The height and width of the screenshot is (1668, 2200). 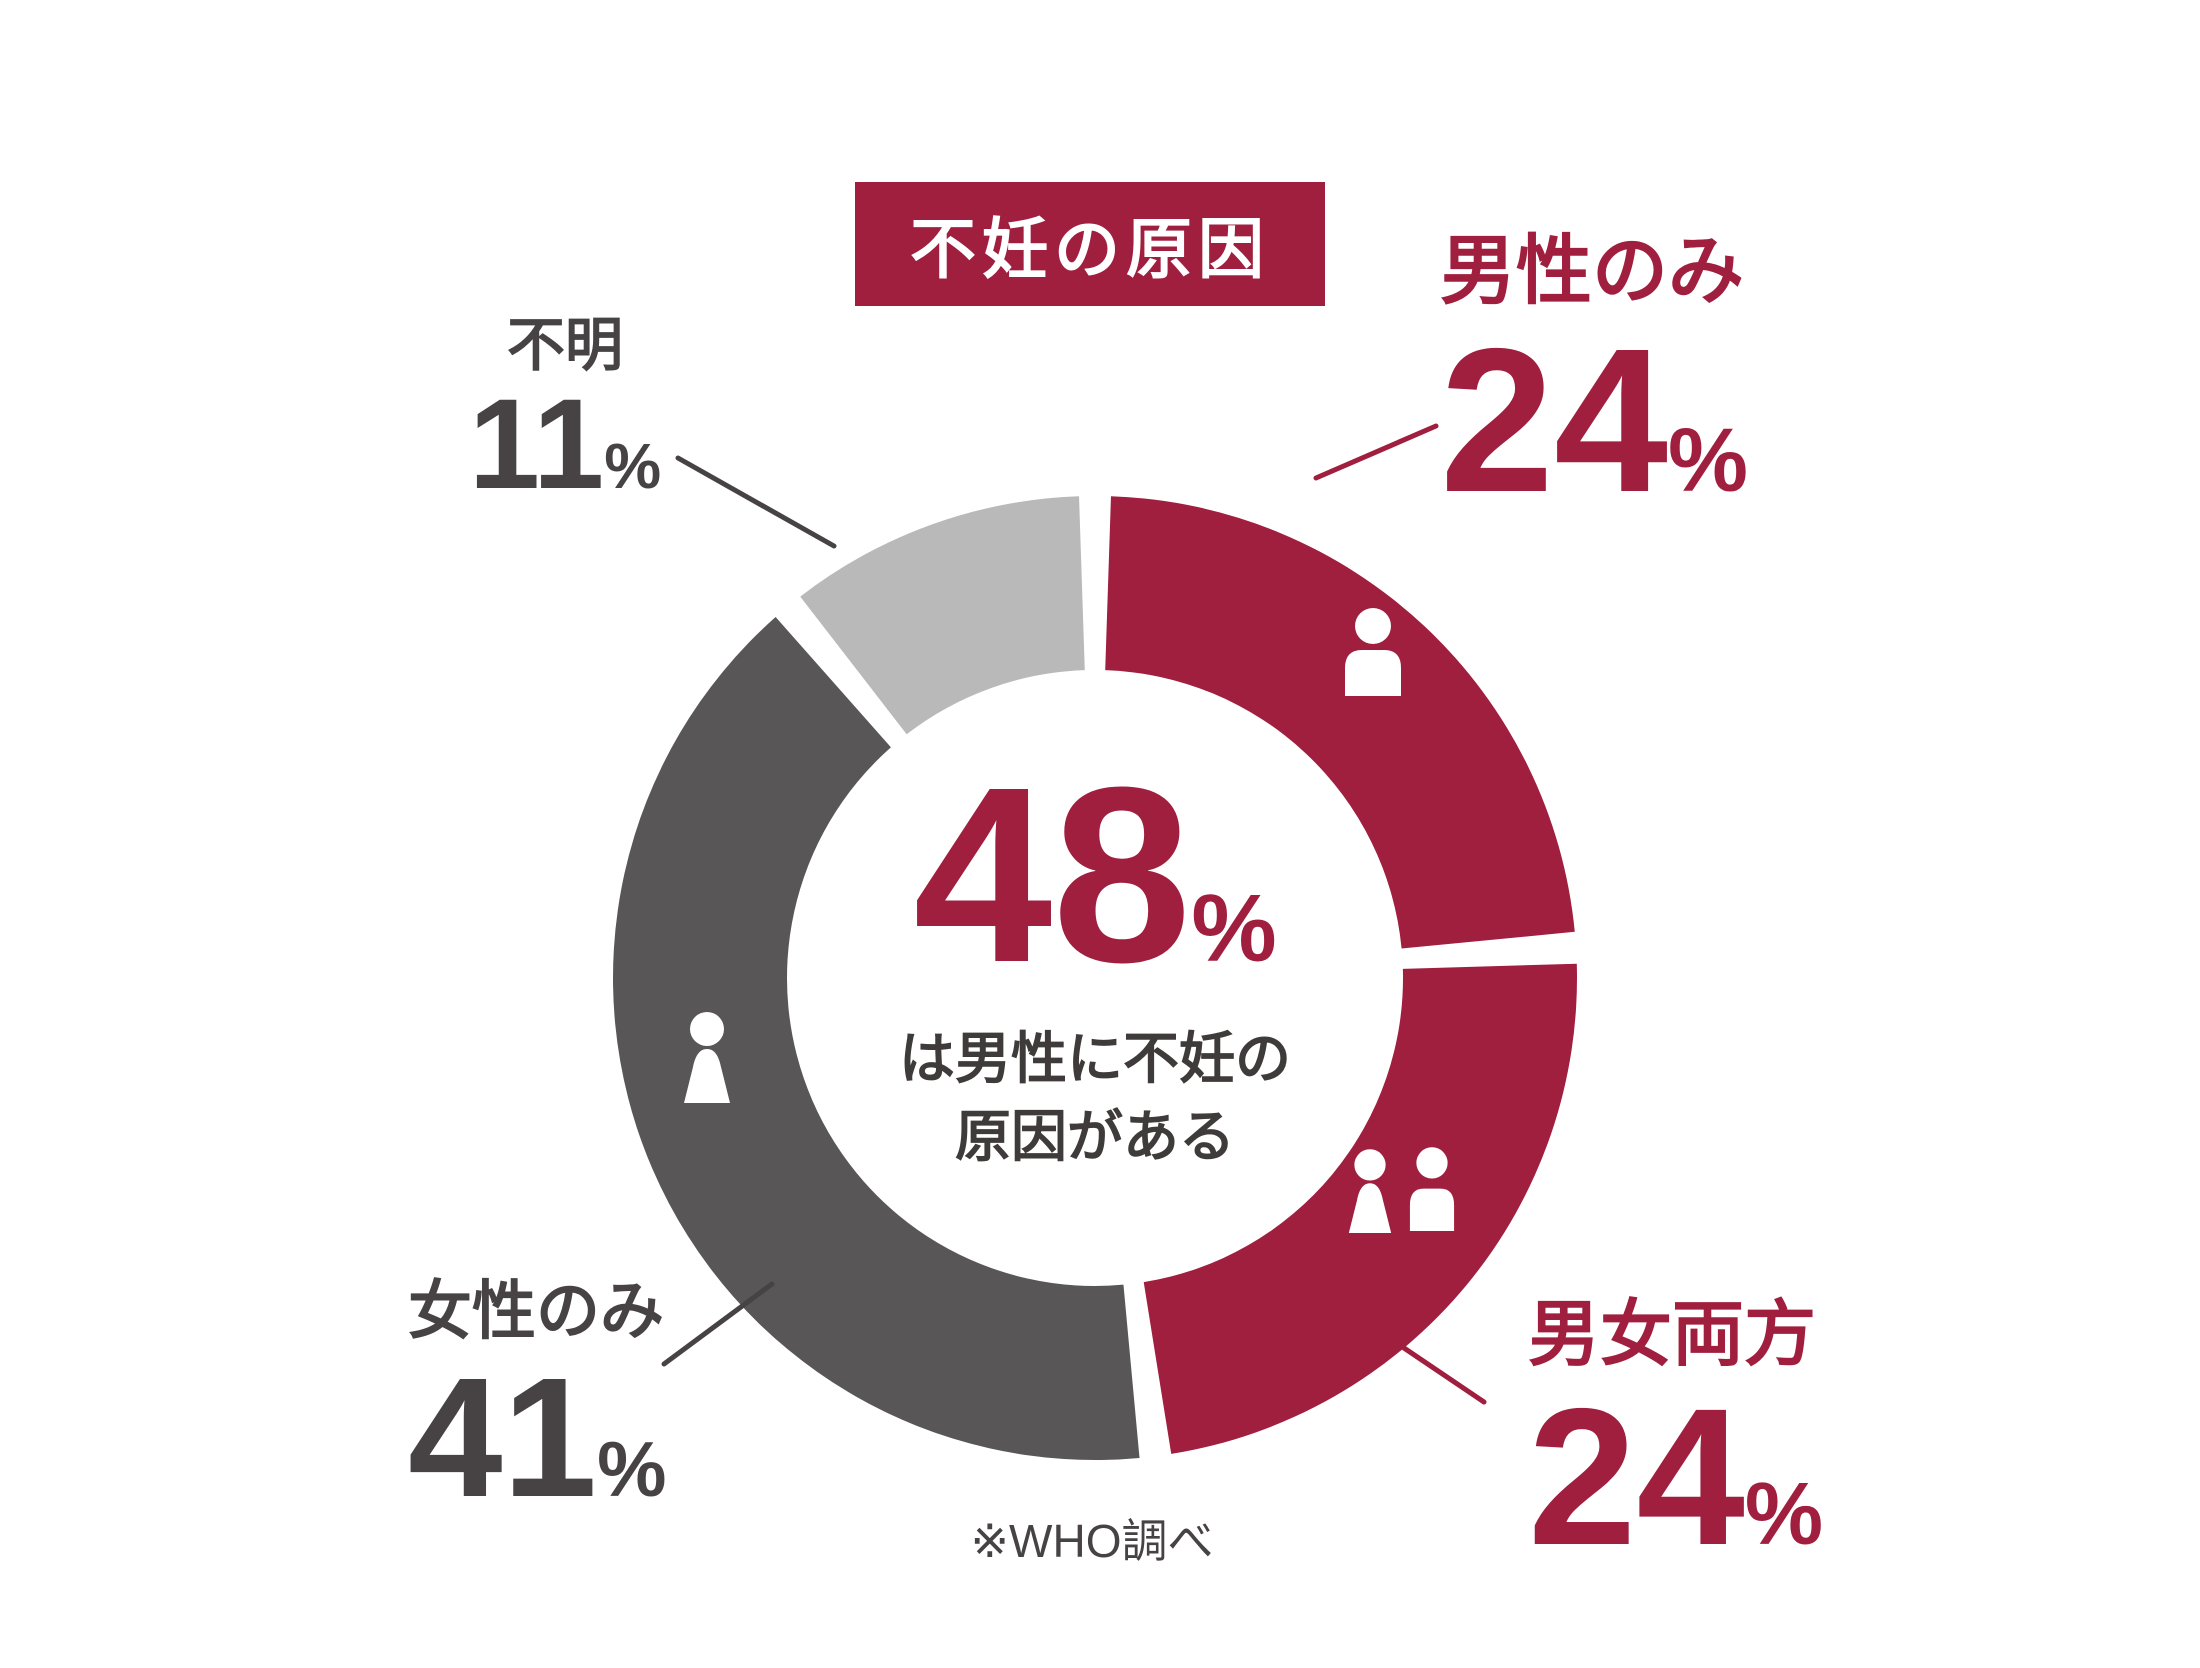 What do you see at coordinates (1401, 1190) in the screenshot?
I see `couple-icon` at bounding box center [1401, 1190].